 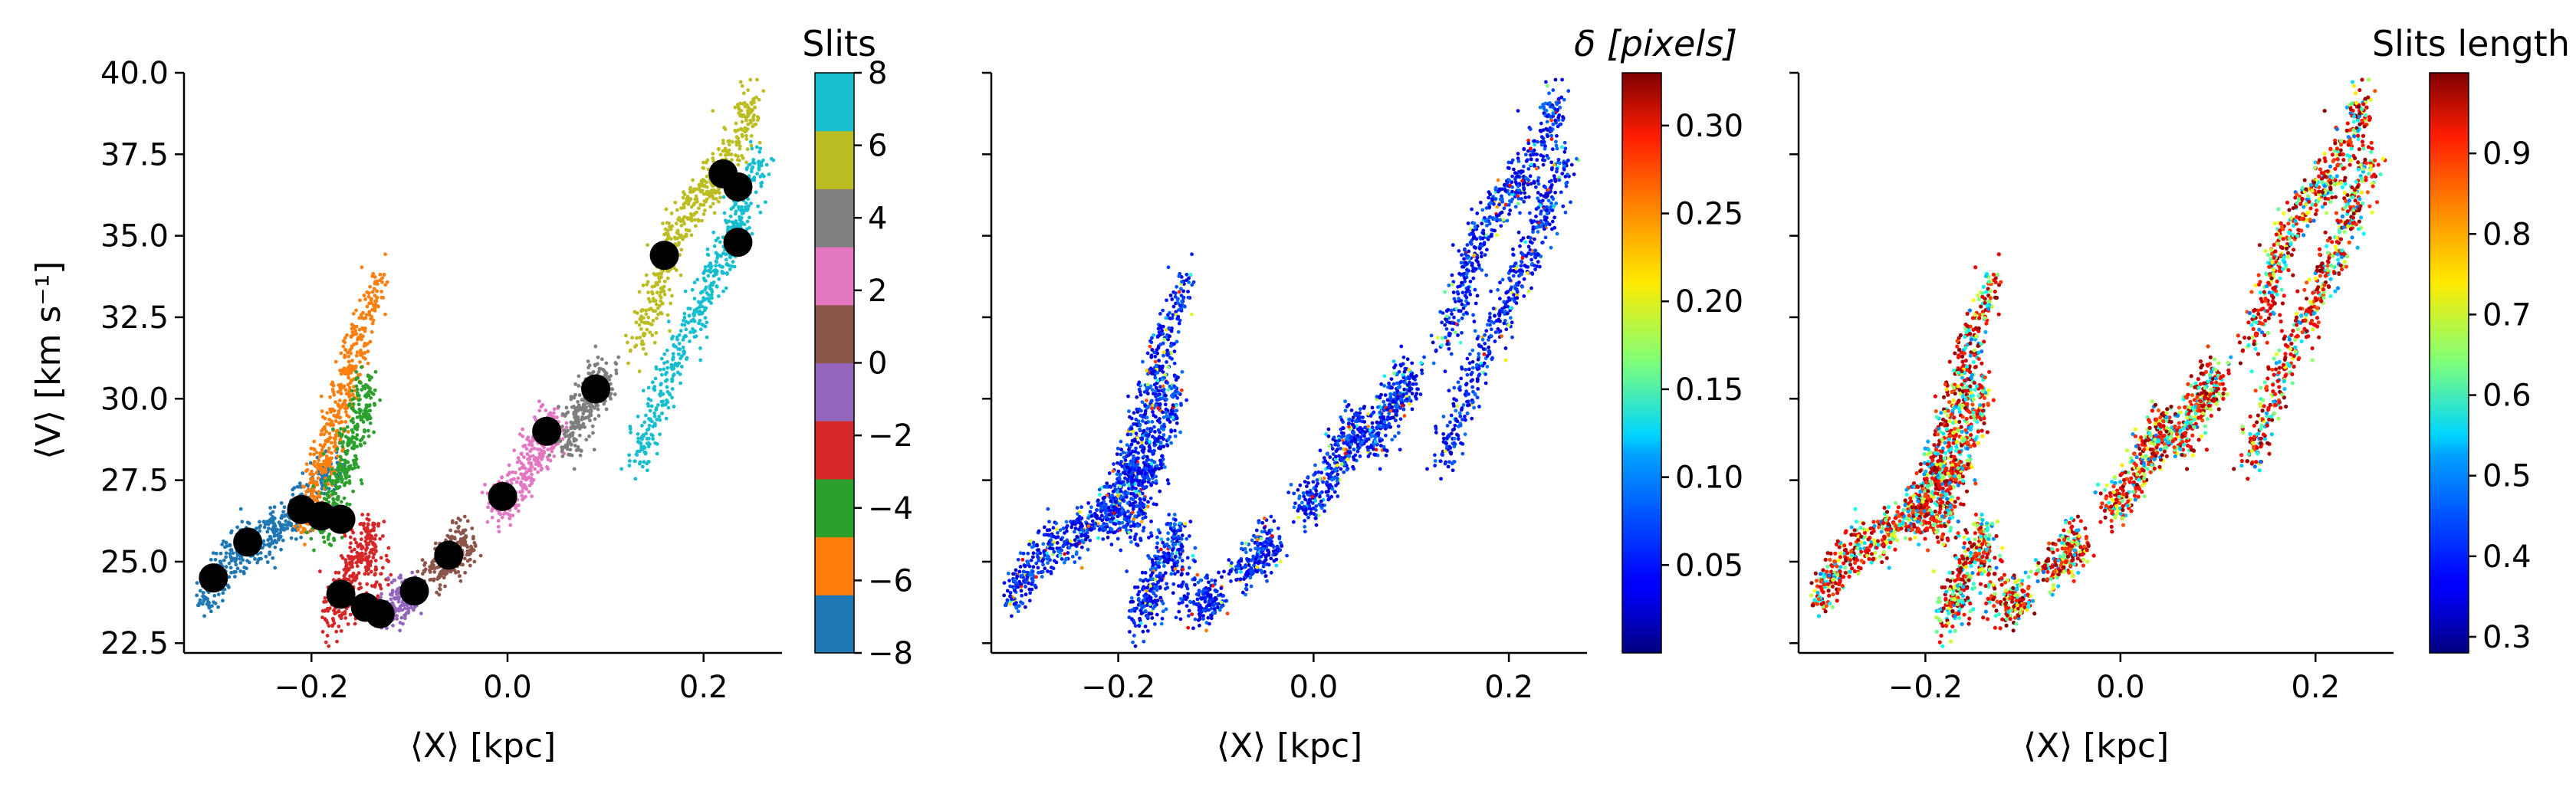 I want to click on colorbar-segment, so click(x=835, y=276).